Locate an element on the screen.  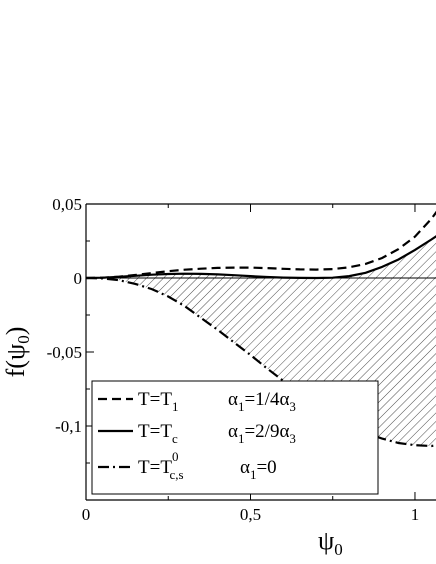
legend-label: T=Tc α1=2/9α3 is located at coordinates (217, 433).